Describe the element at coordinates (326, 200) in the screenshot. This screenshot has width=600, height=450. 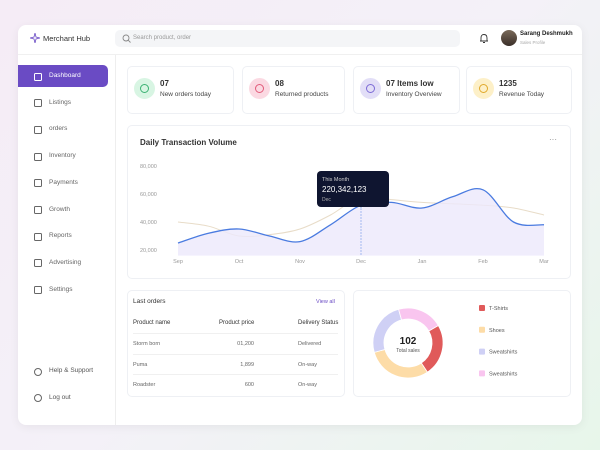
I see `tooltip-label: Dec` at that location.